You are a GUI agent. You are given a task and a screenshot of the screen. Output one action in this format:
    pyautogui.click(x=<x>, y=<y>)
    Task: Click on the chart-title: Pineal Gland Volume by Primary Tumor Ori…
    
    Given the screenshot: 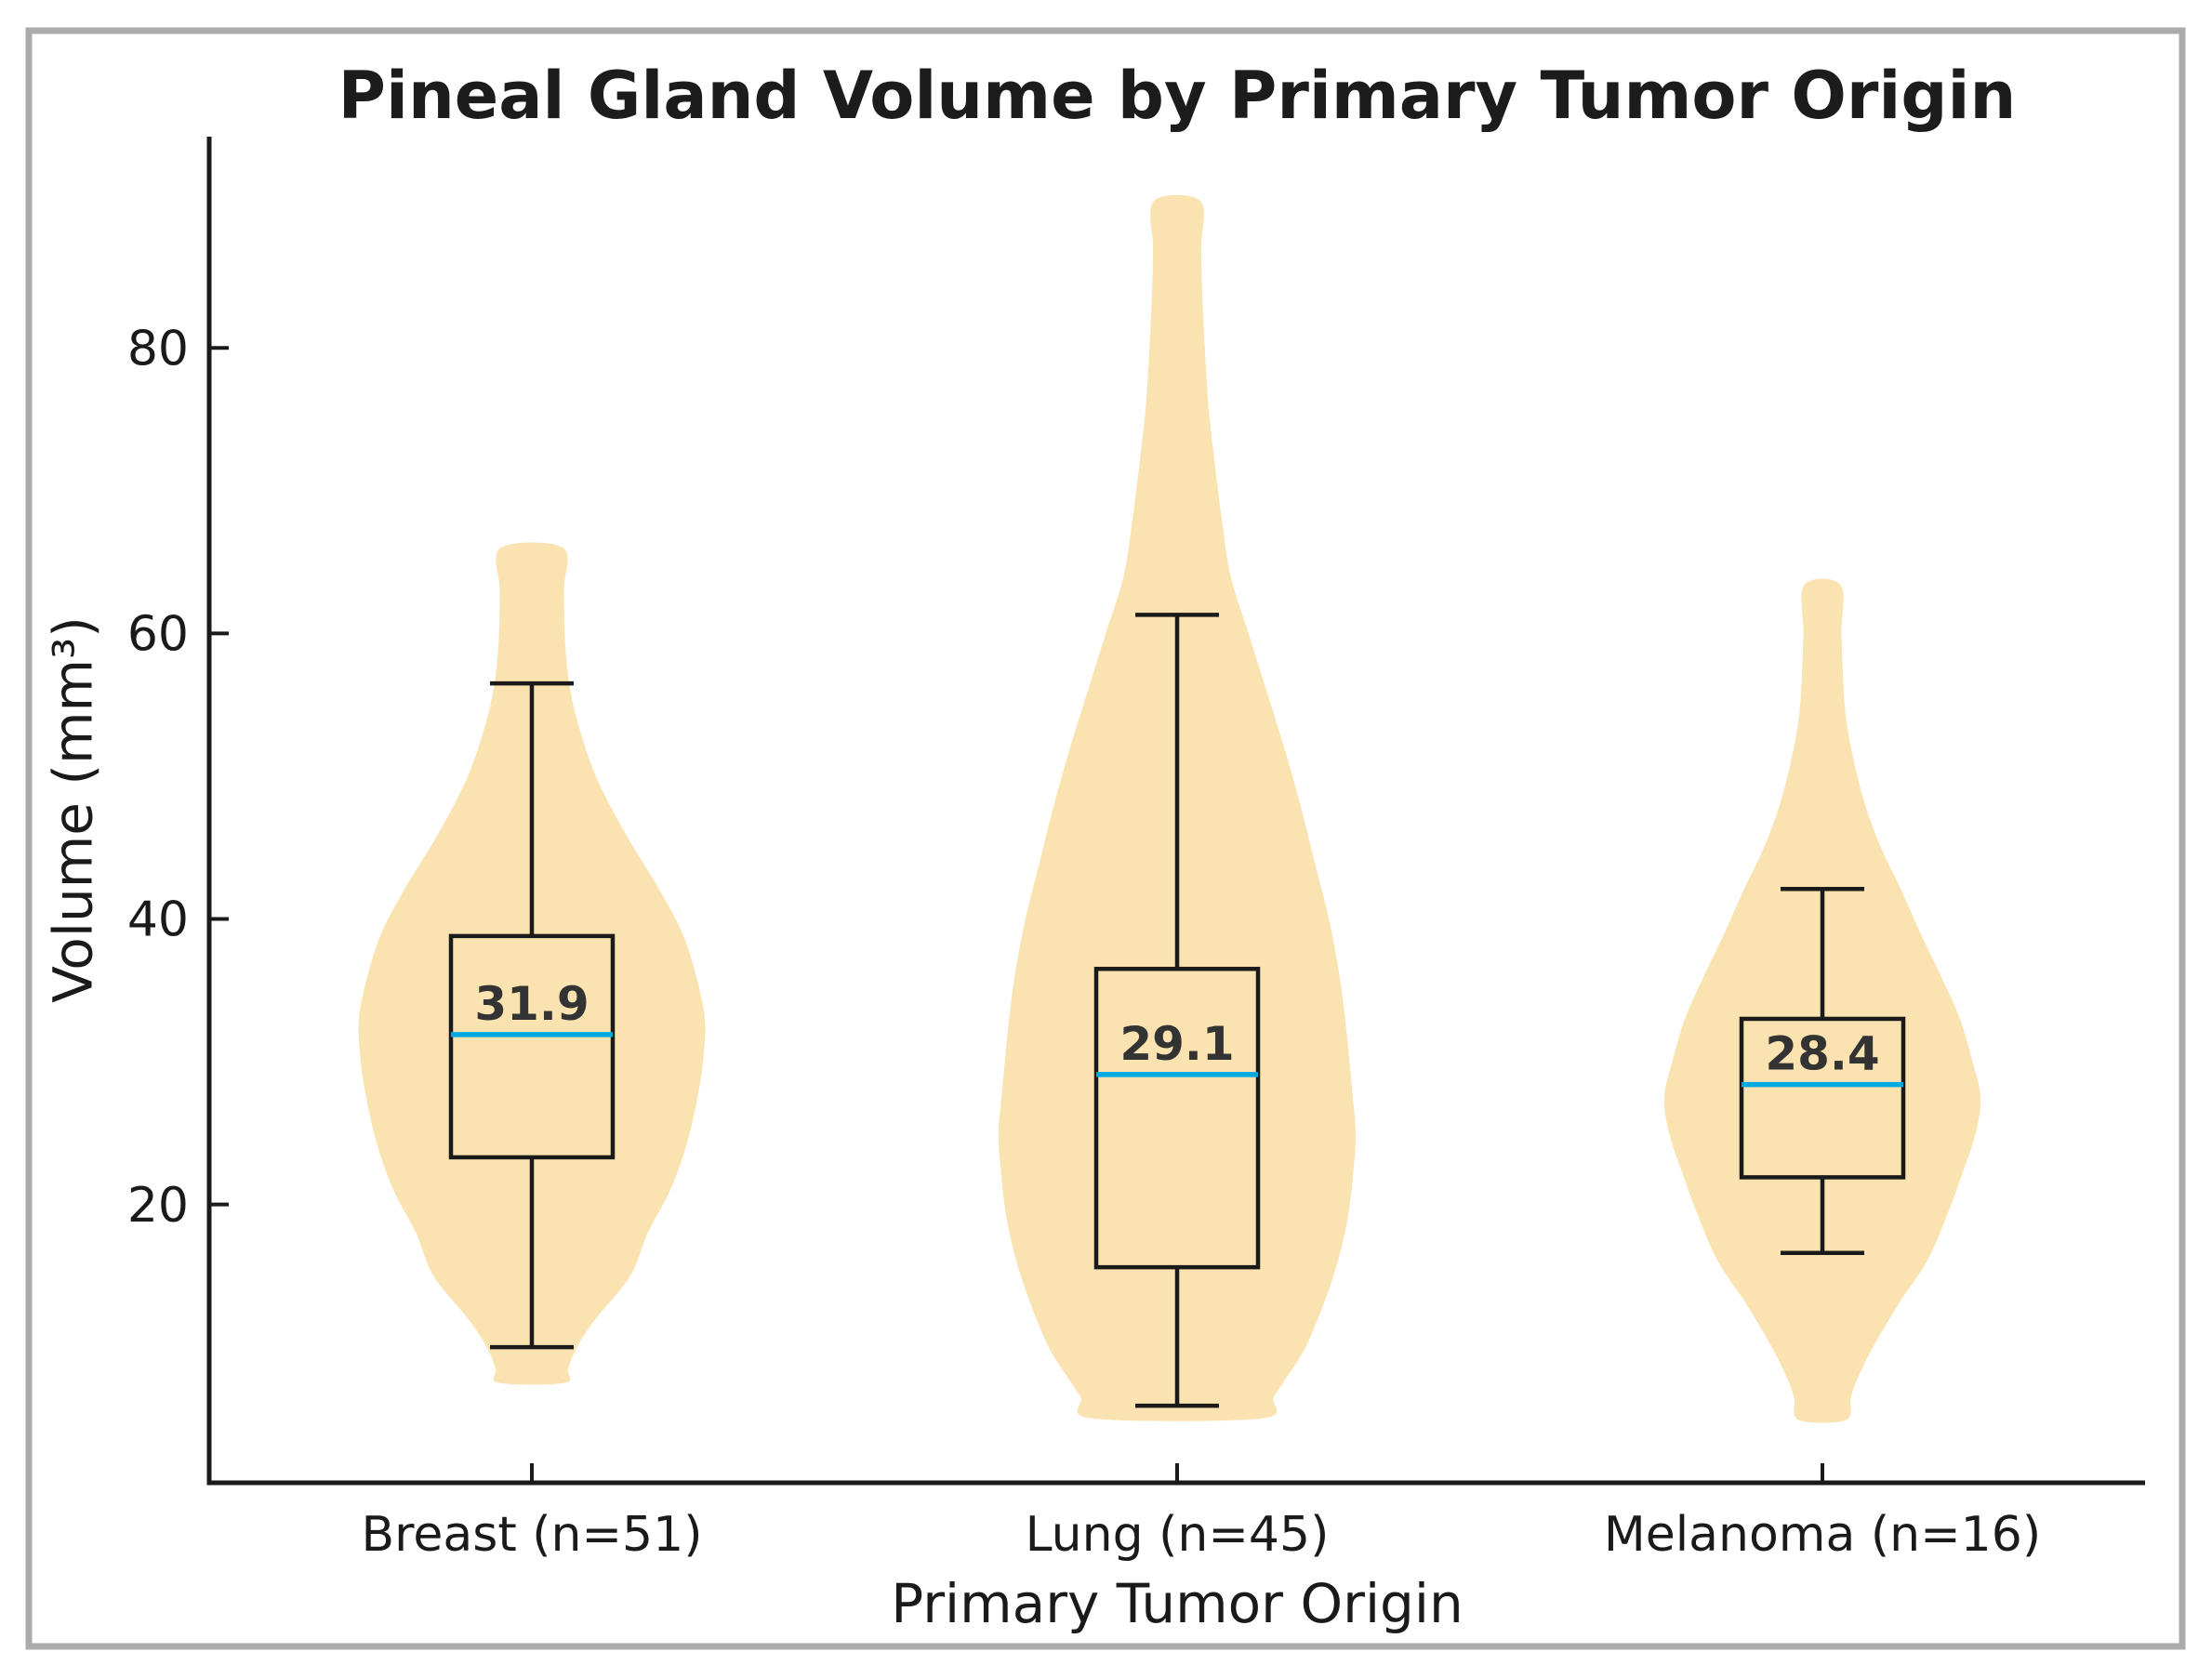 What is the action you would take?
    pyautogui.click(x=1177, y=96)
    